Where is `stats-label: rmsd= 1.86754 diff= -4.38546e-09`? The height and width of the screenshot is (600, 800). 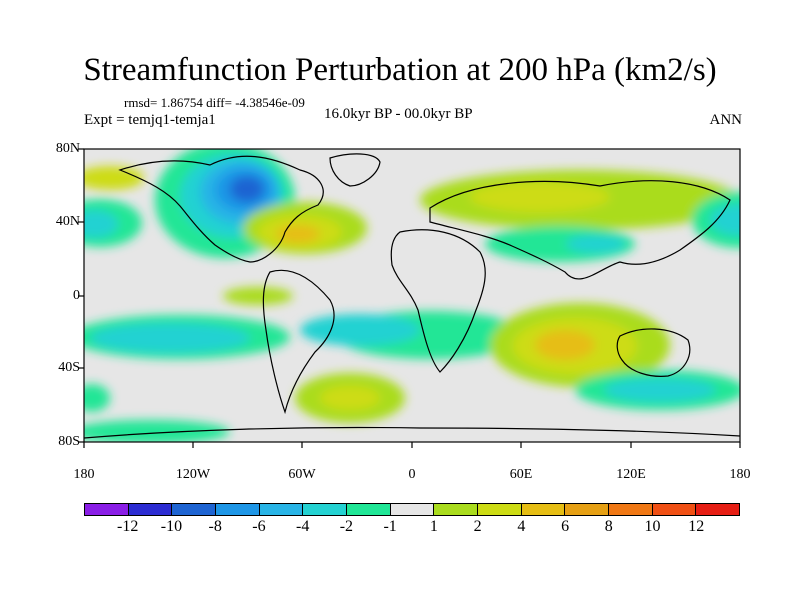
stats-label: rmsd= 1.86754 diff= -4.38546e-09 is located at coordinates (214, 102).